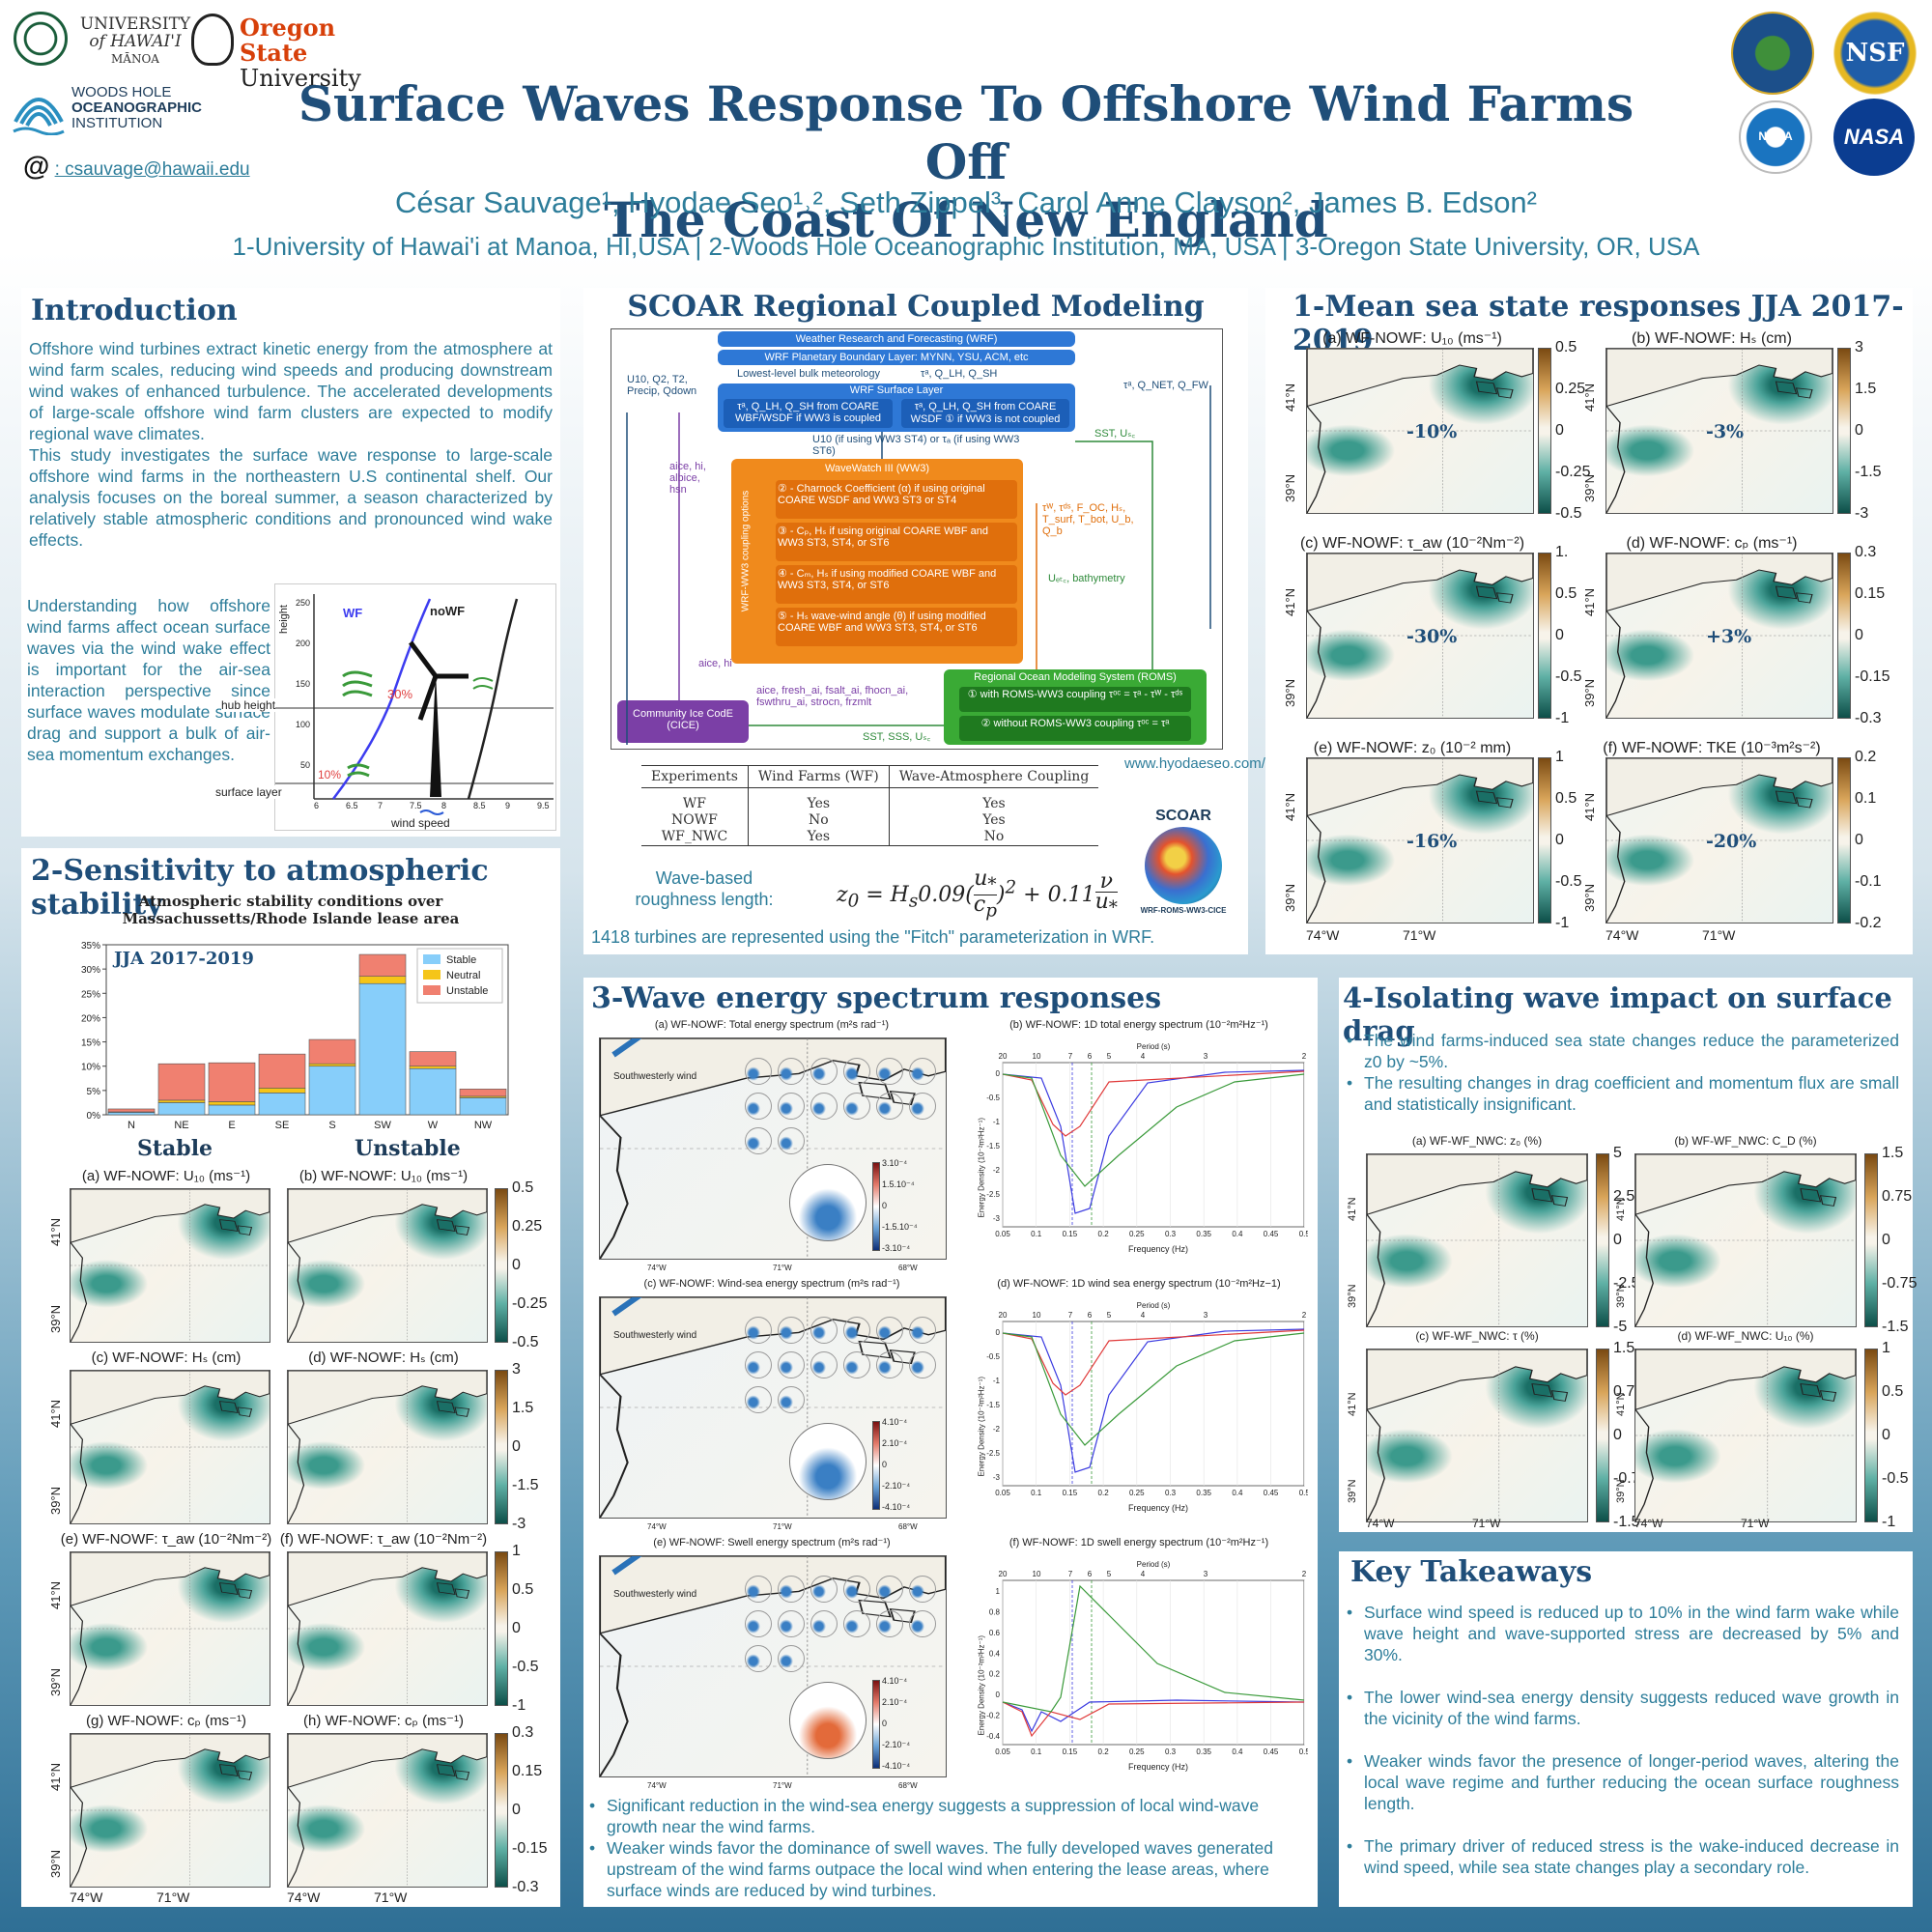  What do you see at coordinates (993, 1098) in the screenshot?
I see `spectrum-ytick: -0.5` at bounding box center [993, 1098].